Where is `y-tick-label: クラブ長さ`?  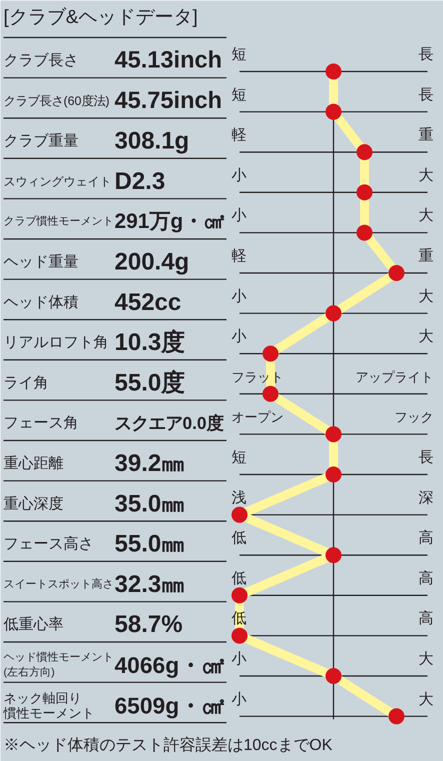
y-tick-label: クラブ長さ is located at coordinates (41, 60).